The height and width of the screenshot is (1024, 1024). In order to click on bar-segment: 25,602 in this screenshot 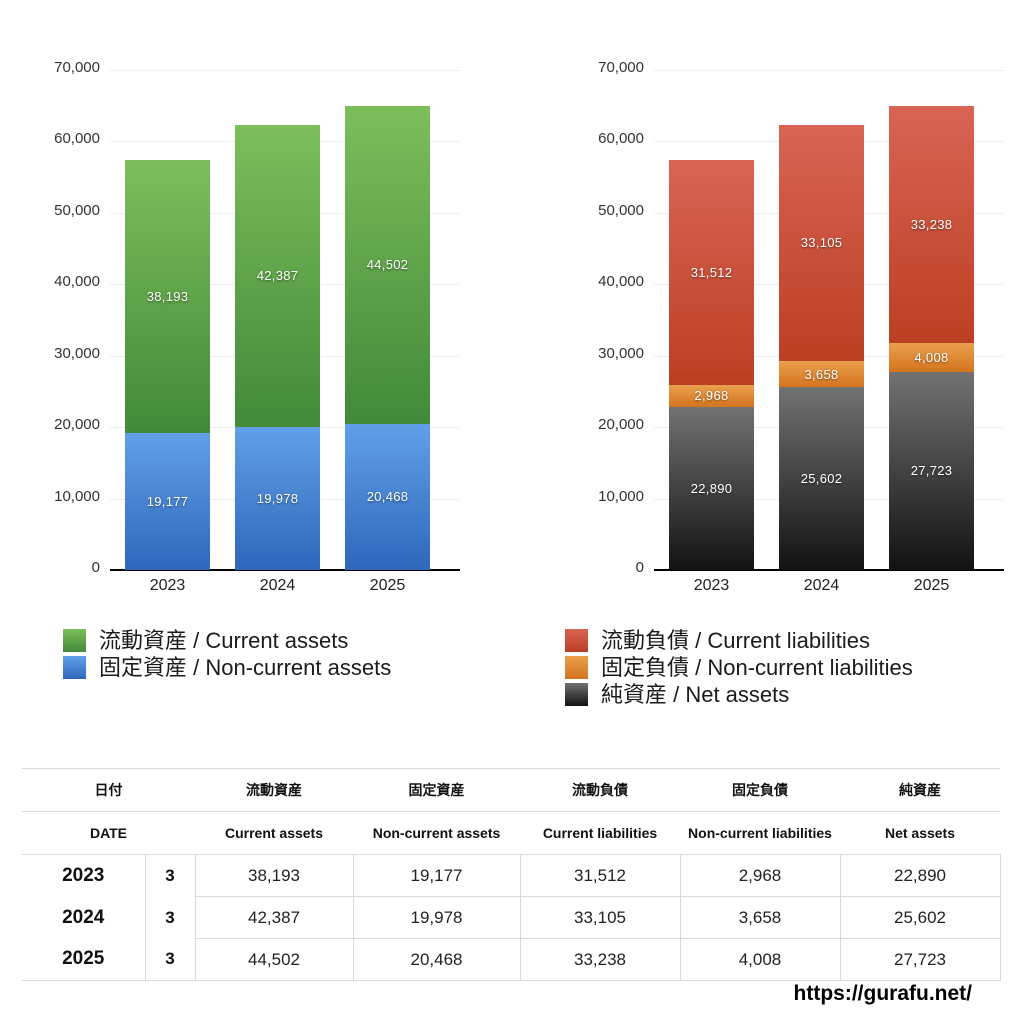, I will do `click(821, 478)`.